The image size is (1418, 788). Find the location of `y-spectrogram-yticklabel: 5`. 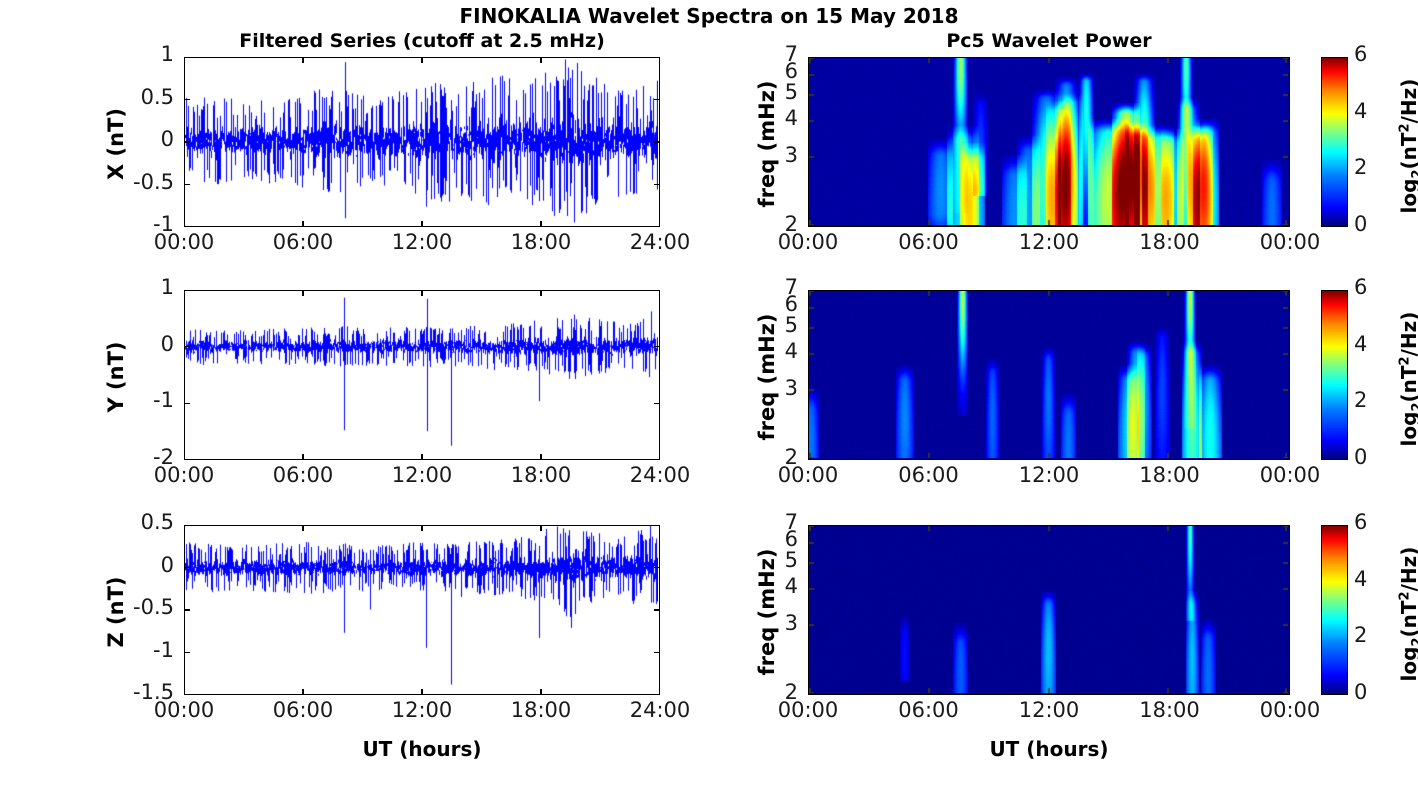

y-spectrogram-yticklabel: 5 is located at coordinates (791, 324).